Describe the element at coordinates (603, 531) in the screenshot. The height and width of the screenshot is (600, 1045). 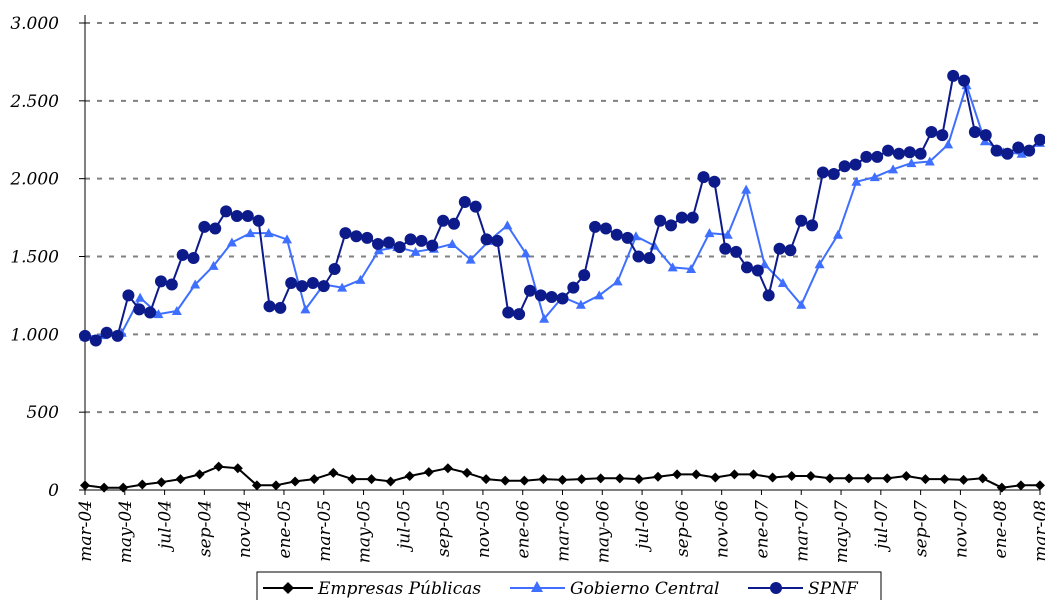
I see `x-tick-label: may-06` at that location.